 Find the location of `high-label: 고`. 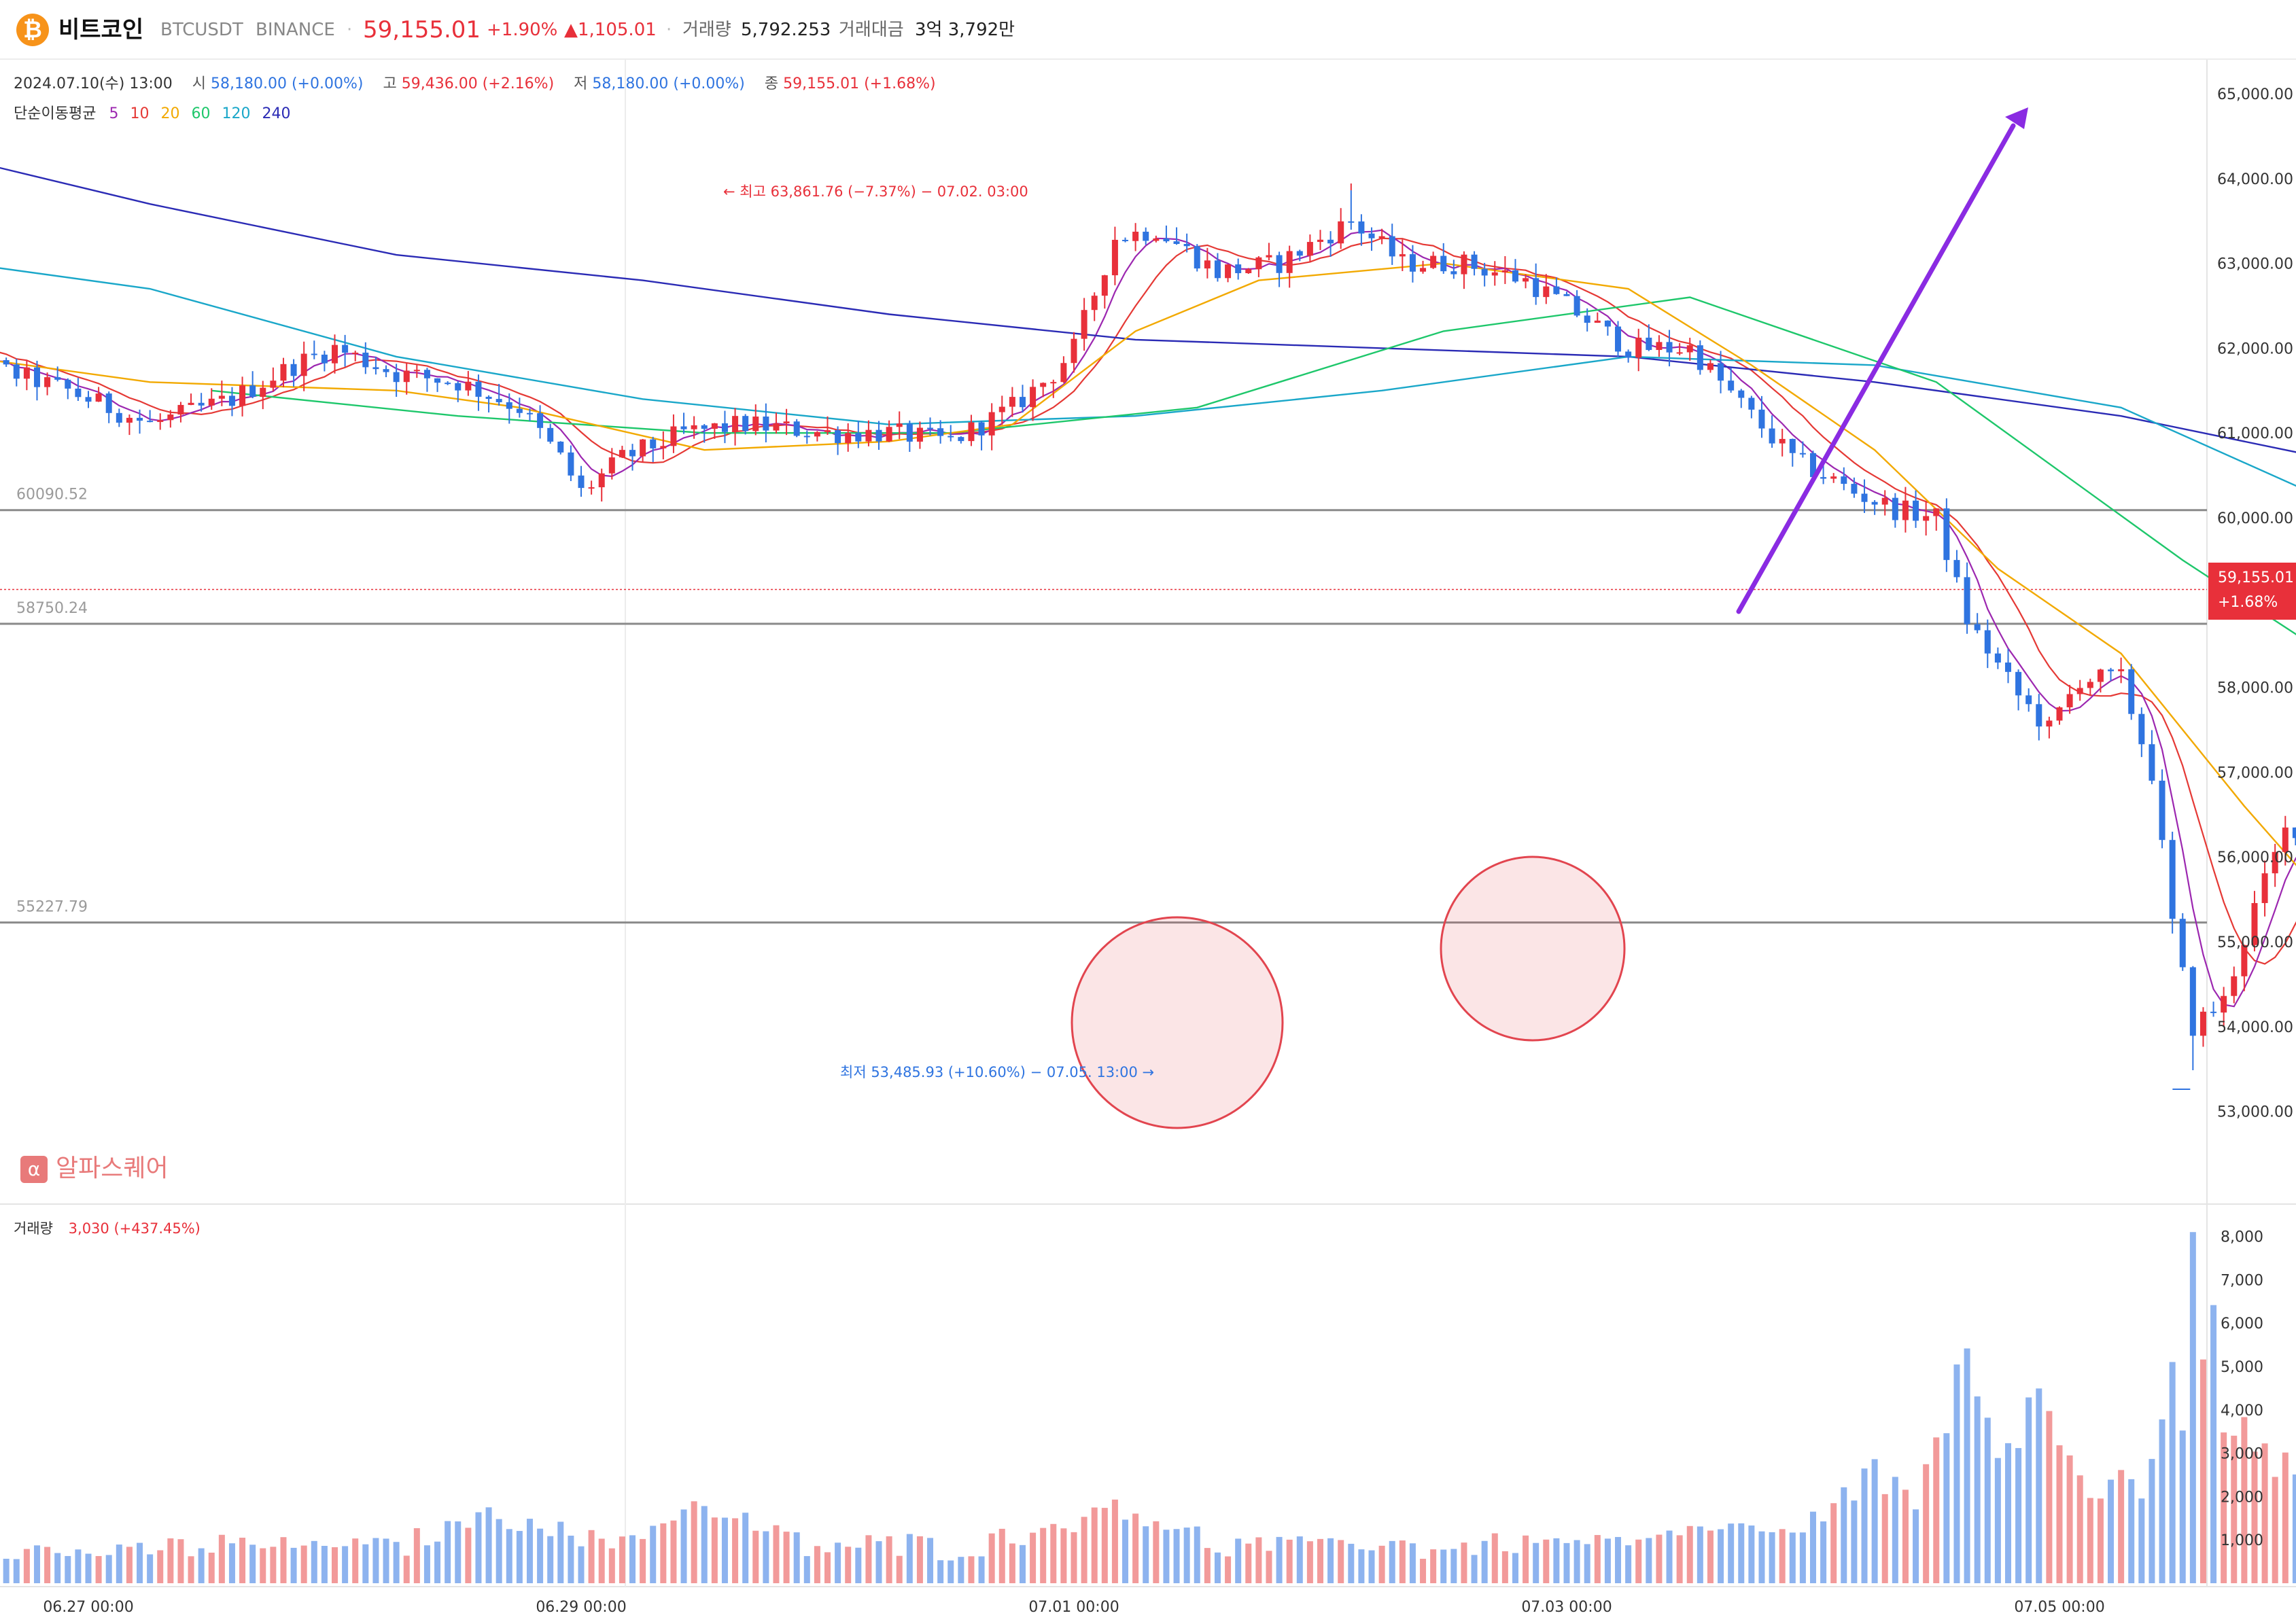

high-label: 고 is located at coordinates (390, 83).